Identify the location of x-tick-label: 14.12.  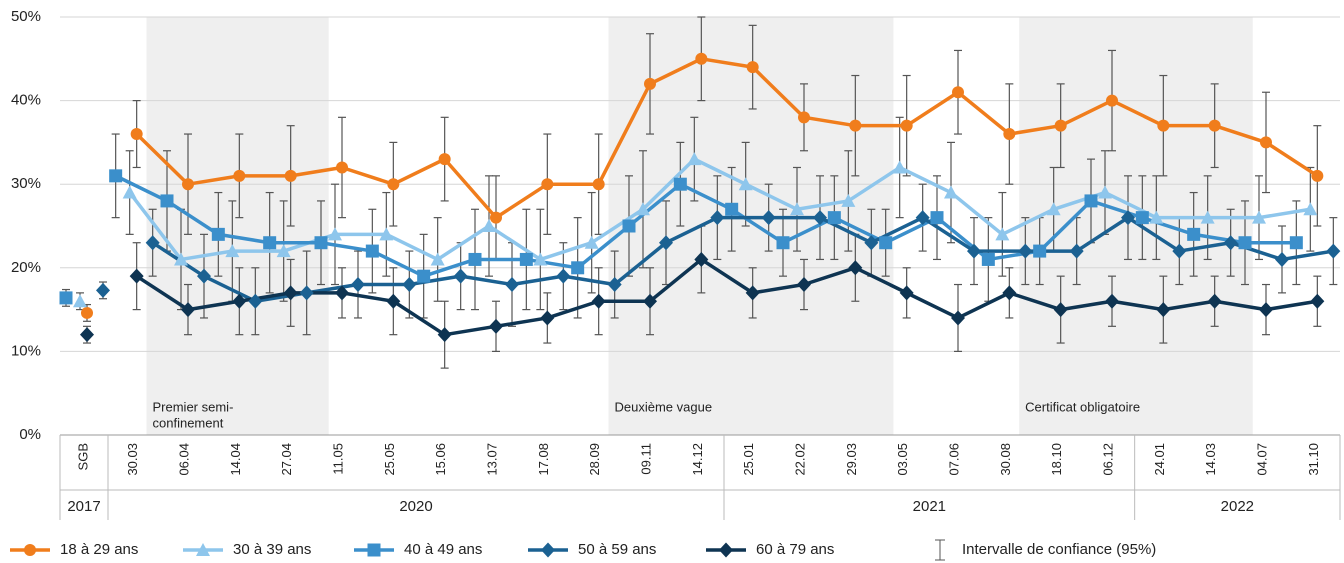
(697, 459).